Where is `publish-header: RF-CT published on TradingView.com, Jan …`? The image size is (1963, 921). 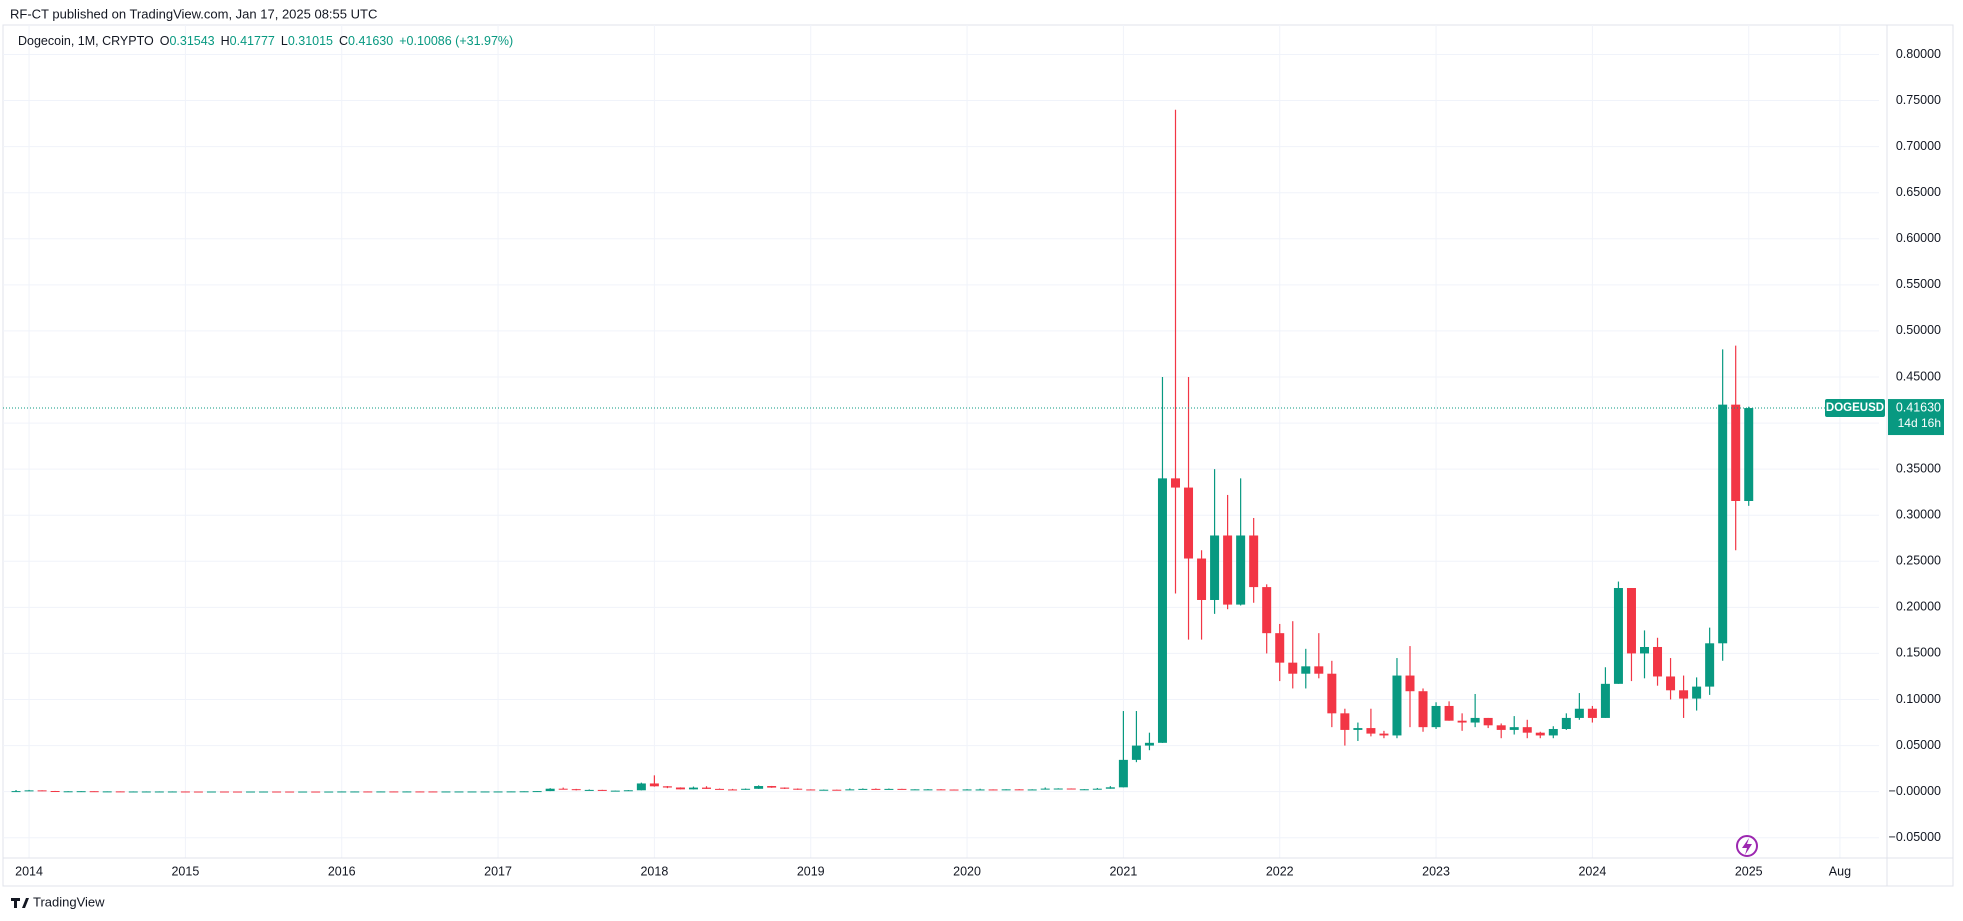
publish-header: RF-CT published on TradingView.com, Jan … is located at coordinates (193, 13).